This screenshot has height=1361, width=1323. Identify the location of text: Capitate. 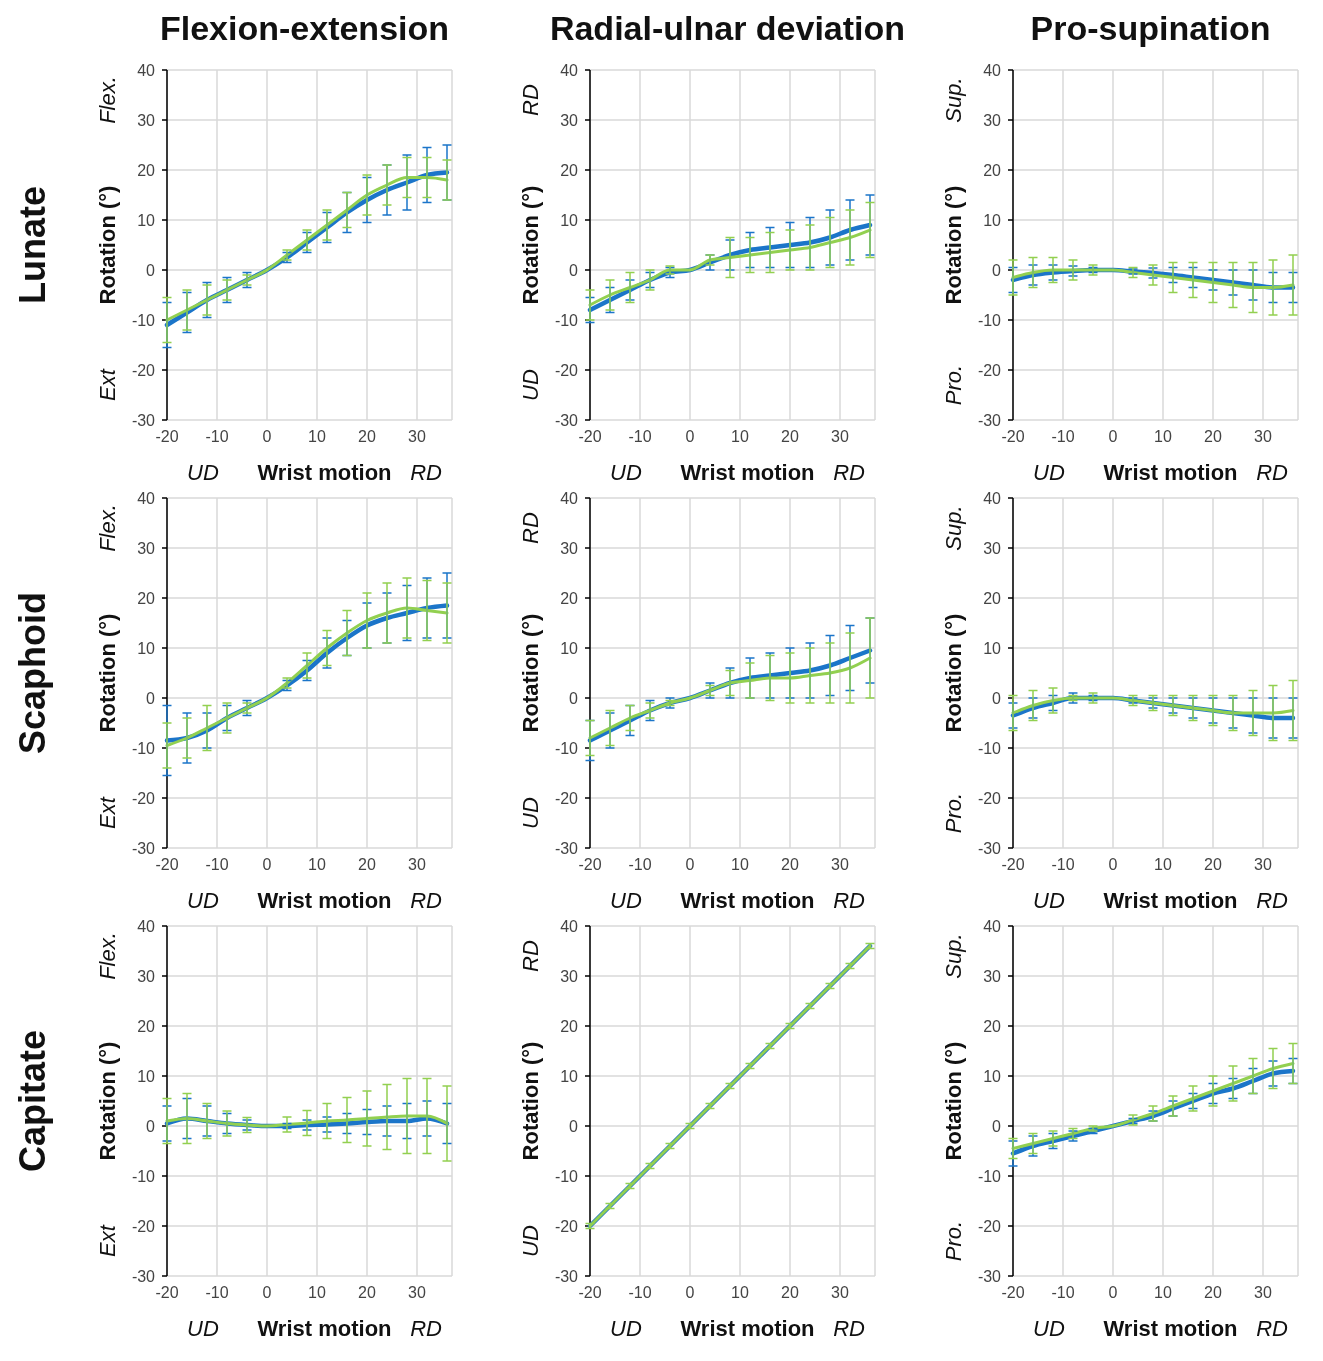
(32, 1101).